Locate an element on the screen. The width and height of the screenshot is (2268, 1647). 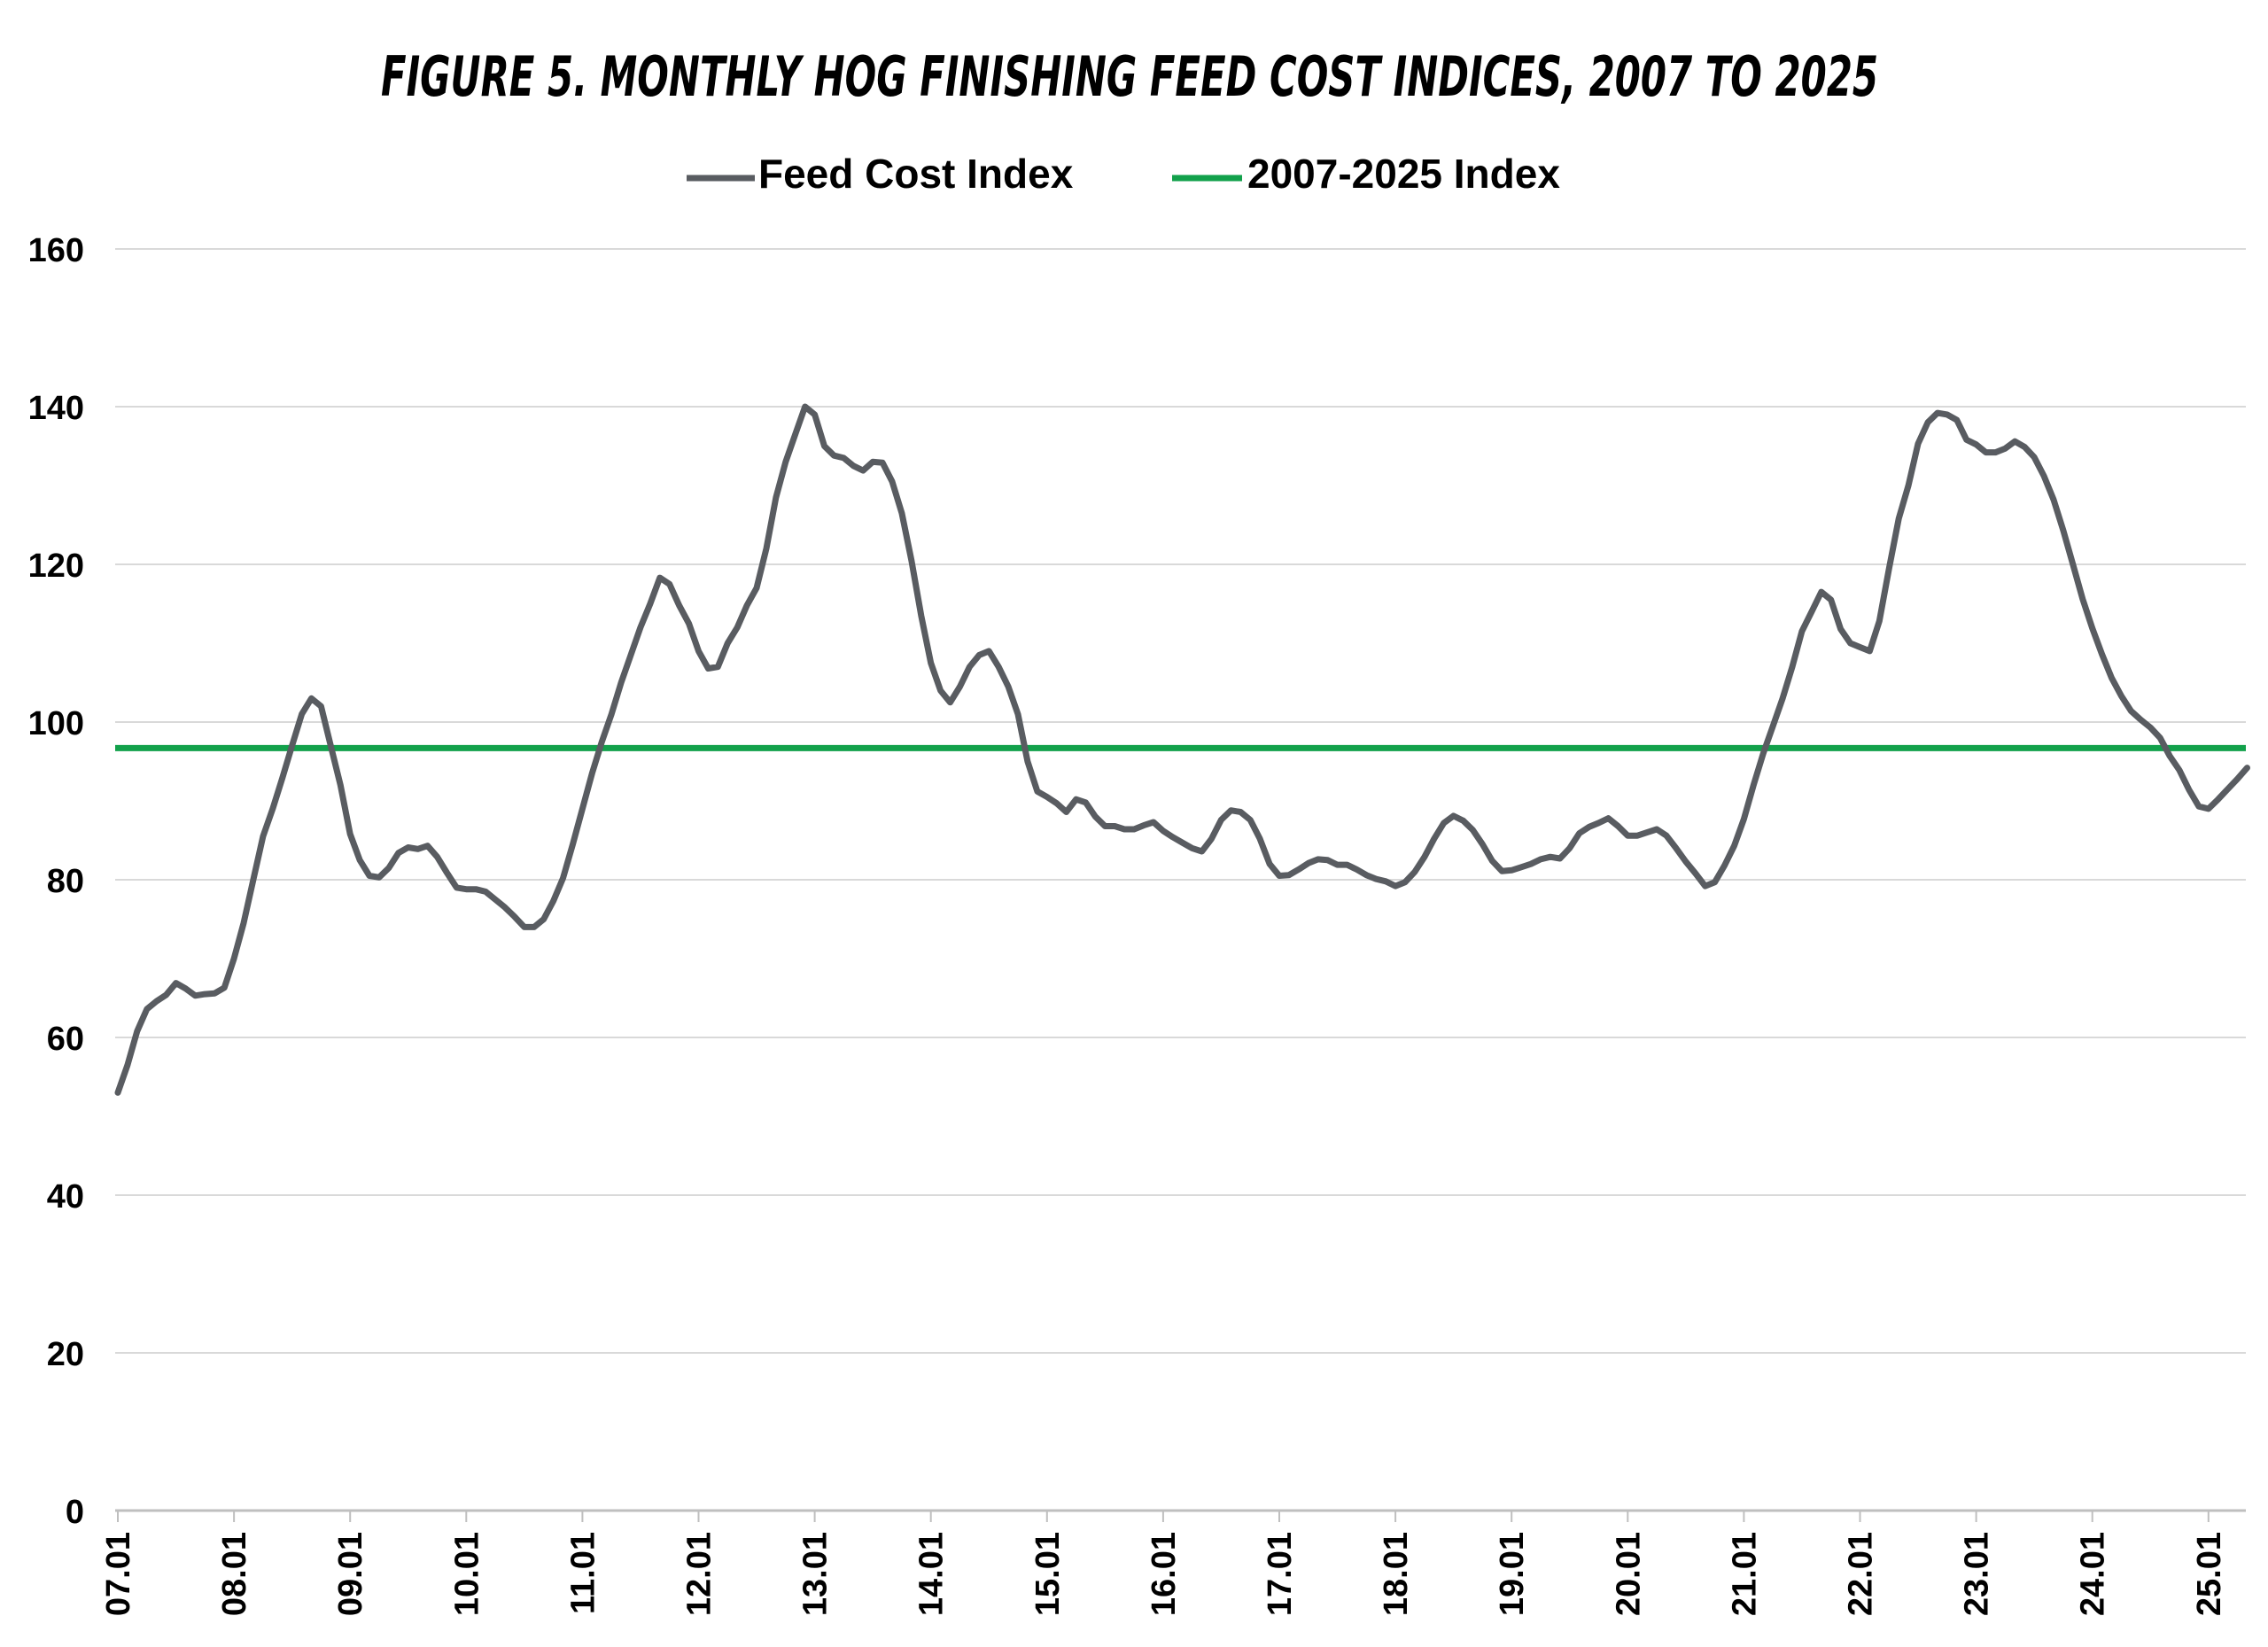
x-tick-label: 15.01 is located at coordinates (1048, 1574).